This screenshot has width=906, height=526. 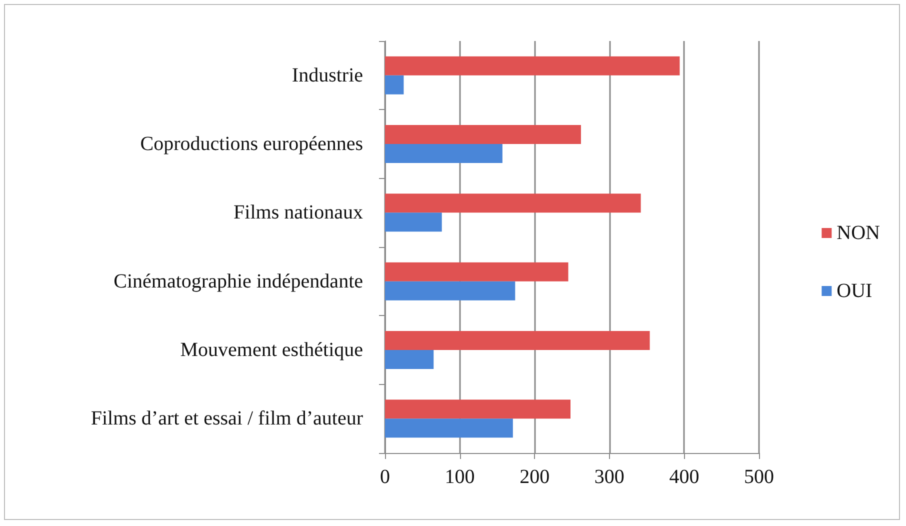 What do you see at coordinates (854, 291) in the screenshot?
I see `legend-label: OUI` at bounding box center [854, 291].